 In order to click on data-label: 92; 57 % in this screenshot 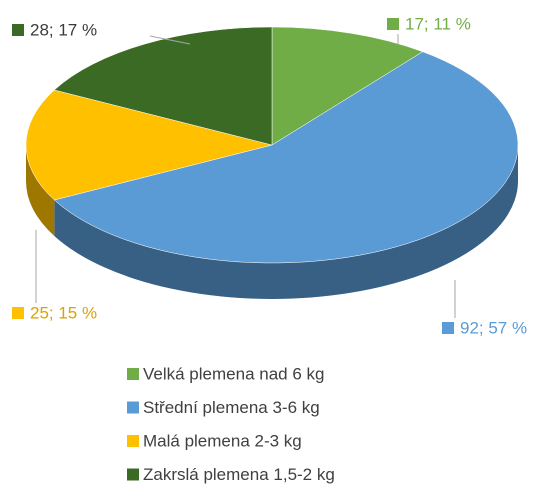, I will do `click(493, 327)`.